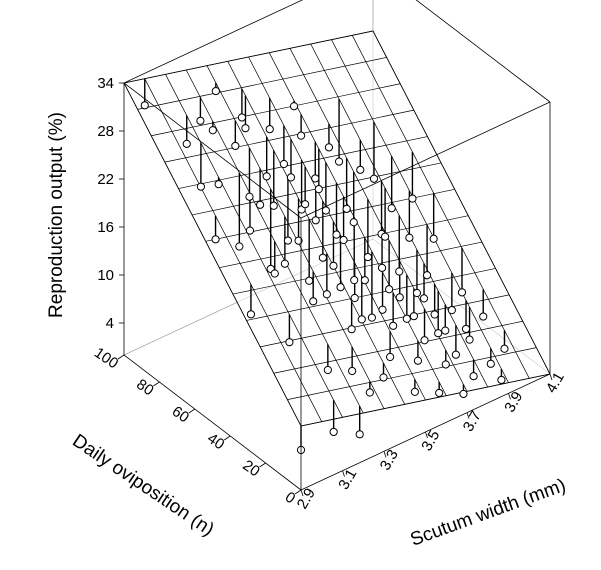  I want to click on z-tick-label: 28, so click(105, 131).